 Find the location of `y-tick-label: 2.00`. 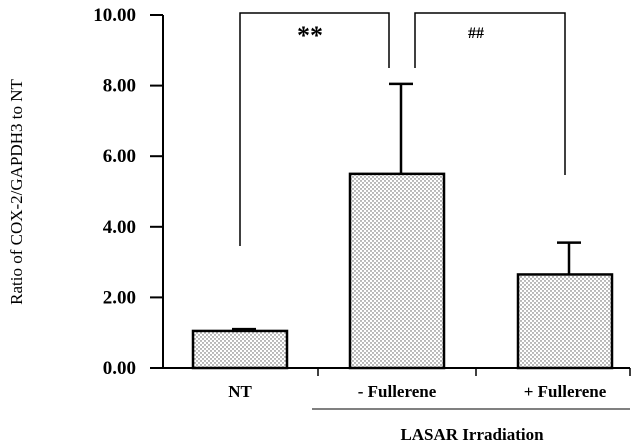

y-tick-label: 2.00 is located at coordinates (119, 297).